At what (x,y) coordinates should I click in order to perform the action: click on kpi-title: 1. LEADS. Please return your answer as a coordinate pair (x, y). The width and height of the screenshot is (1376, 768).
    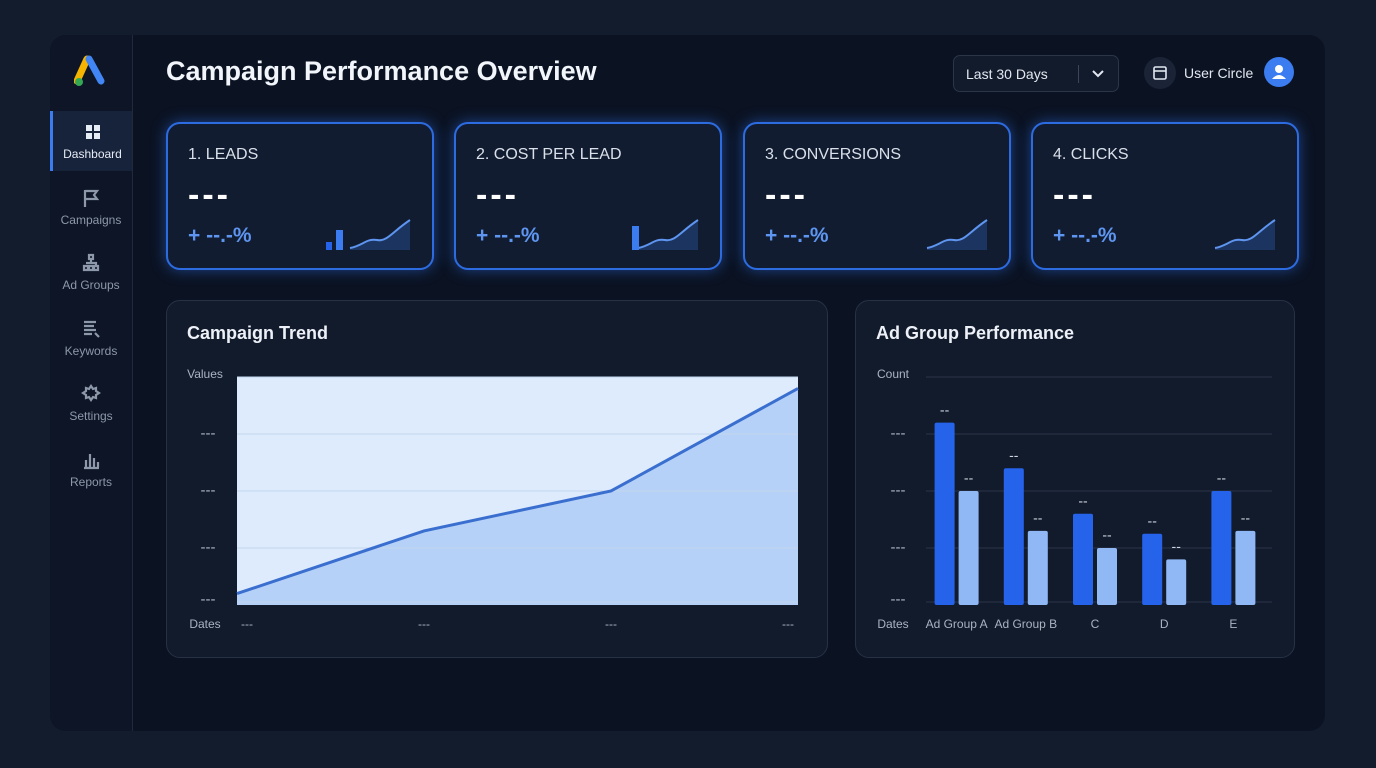
    Looking at the image, I should click on (223, 154).